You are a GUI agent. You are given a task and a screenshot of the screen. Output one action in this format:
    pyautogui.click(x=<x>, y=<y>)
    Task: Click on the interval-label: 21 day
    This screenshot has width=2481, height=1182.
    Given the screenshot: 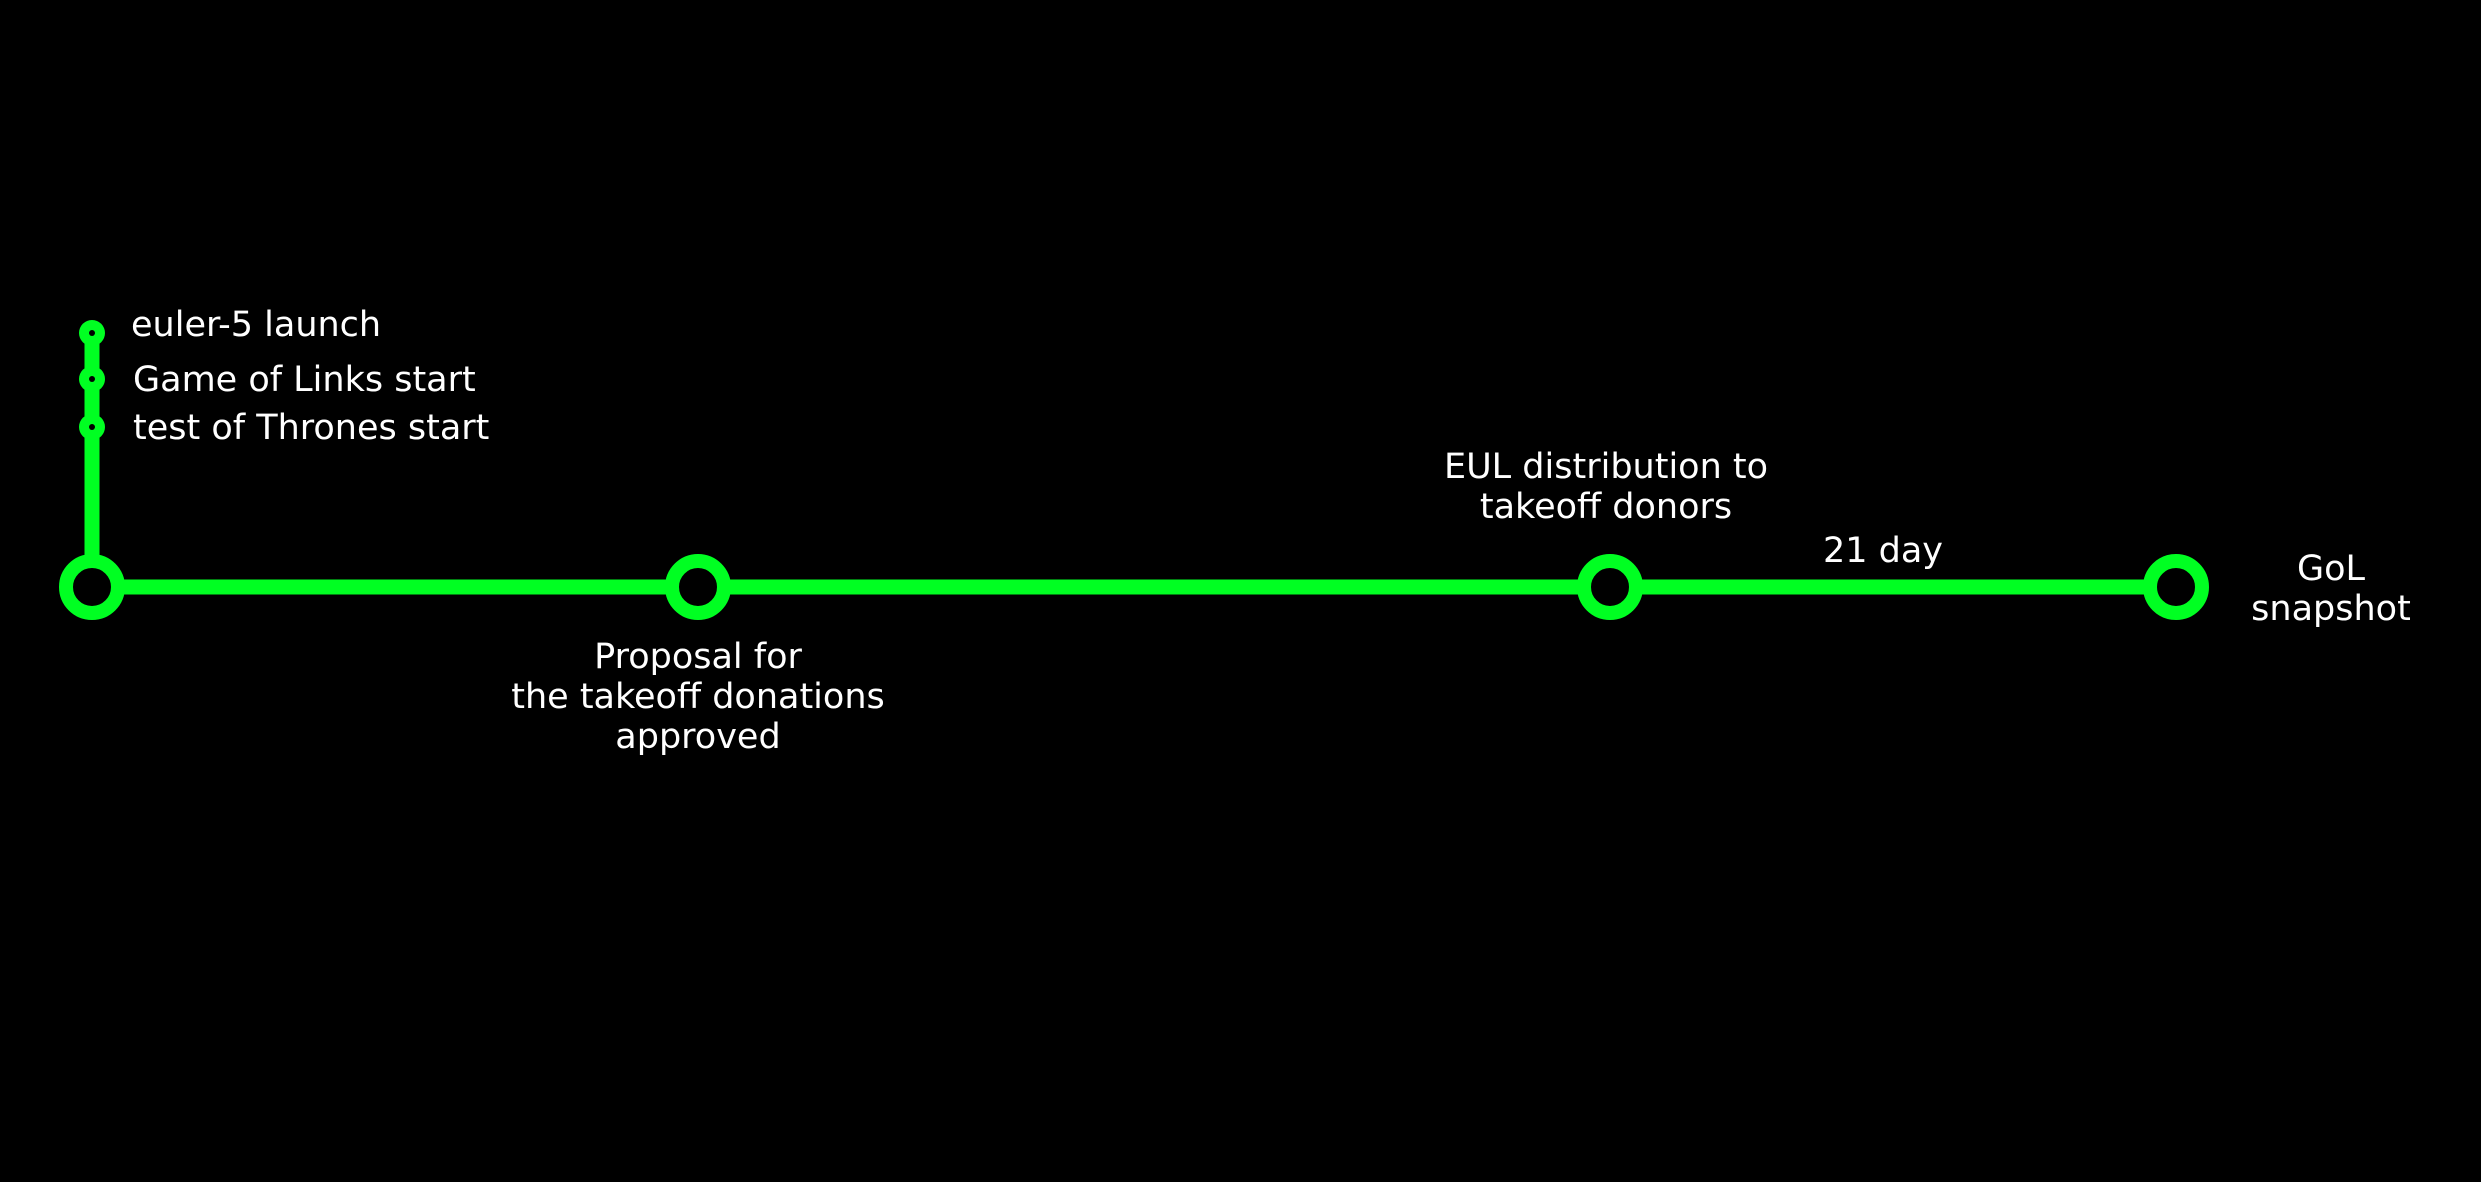 What is the action you would take?
    pyautogui.click(x=1883, y=551)
    